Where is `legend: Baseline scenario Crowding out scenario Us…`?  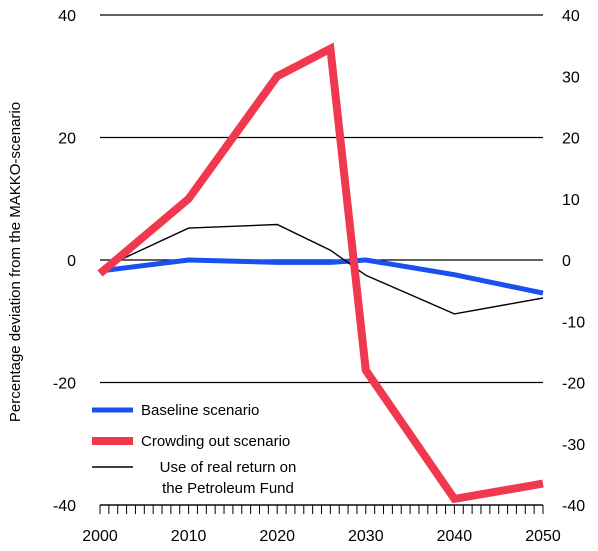 legend: Baseline scenario Crowding out scenario Us… is located at coordinates (194, 449).